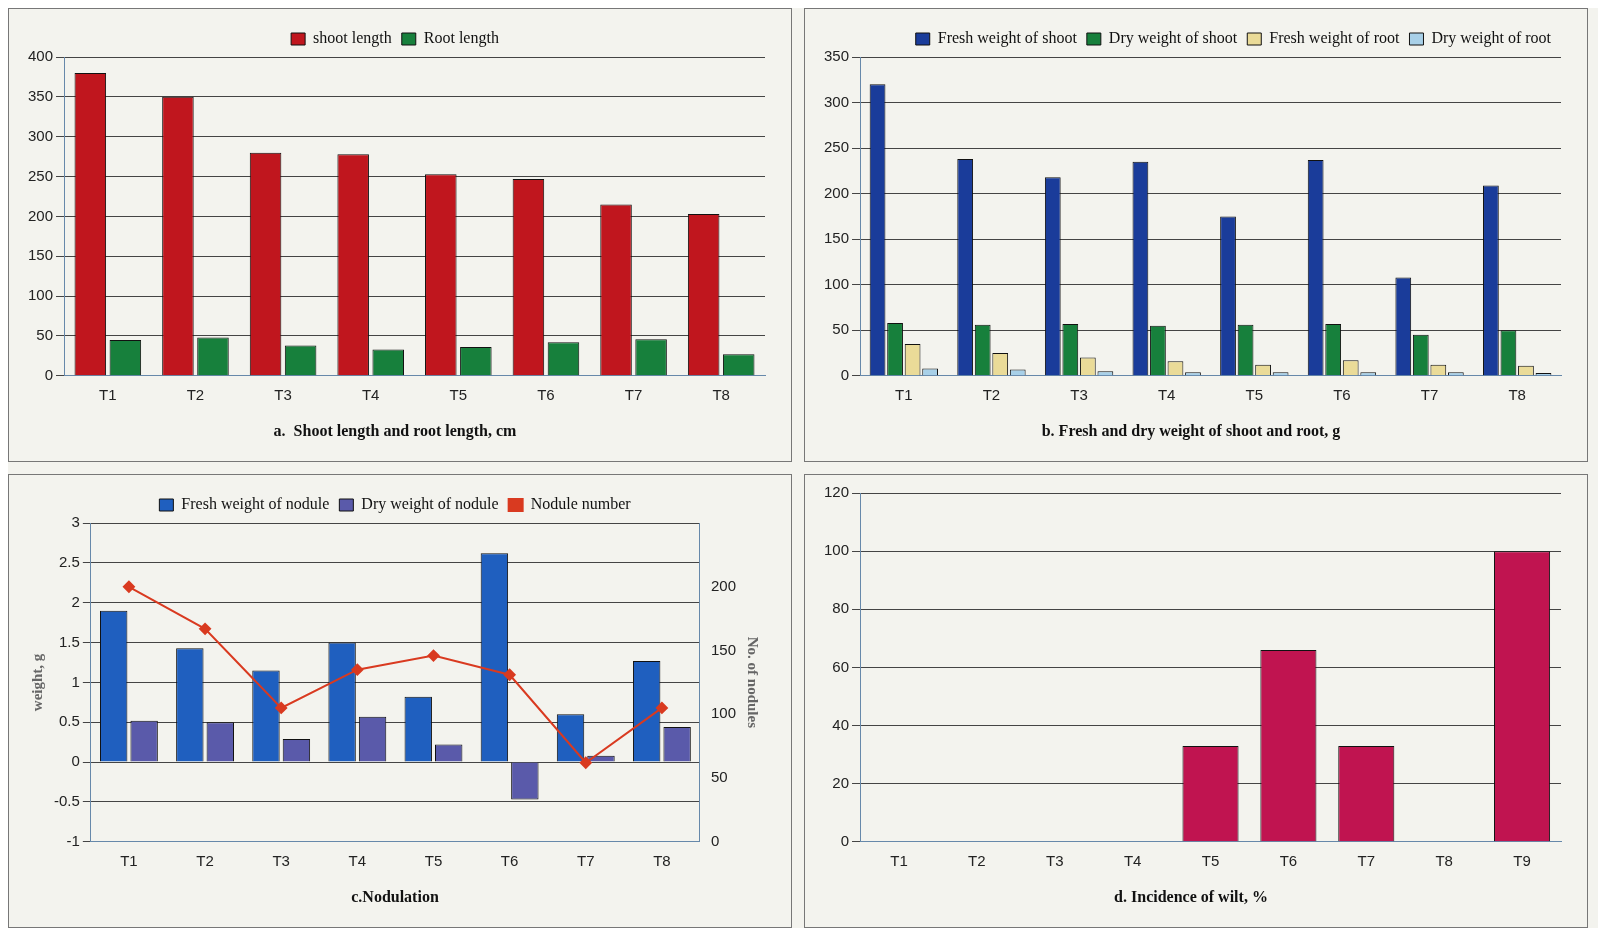 The width and height of the screenshot is (1606, 945). What do you see at coordinates (1191, 430) in the screenshot?
I see `text: b. Fresh and dry weight of shoot and root, g` at bounding box center [1191, 430].